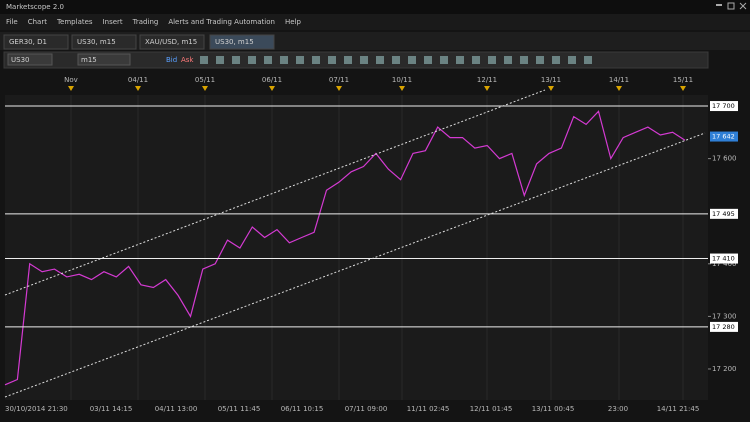 The width and height of the screenshot is (750, 422). Describe the element at coordinates (724, 316) in the screenshot. I see `y-tick-label: 17 300` at that location.